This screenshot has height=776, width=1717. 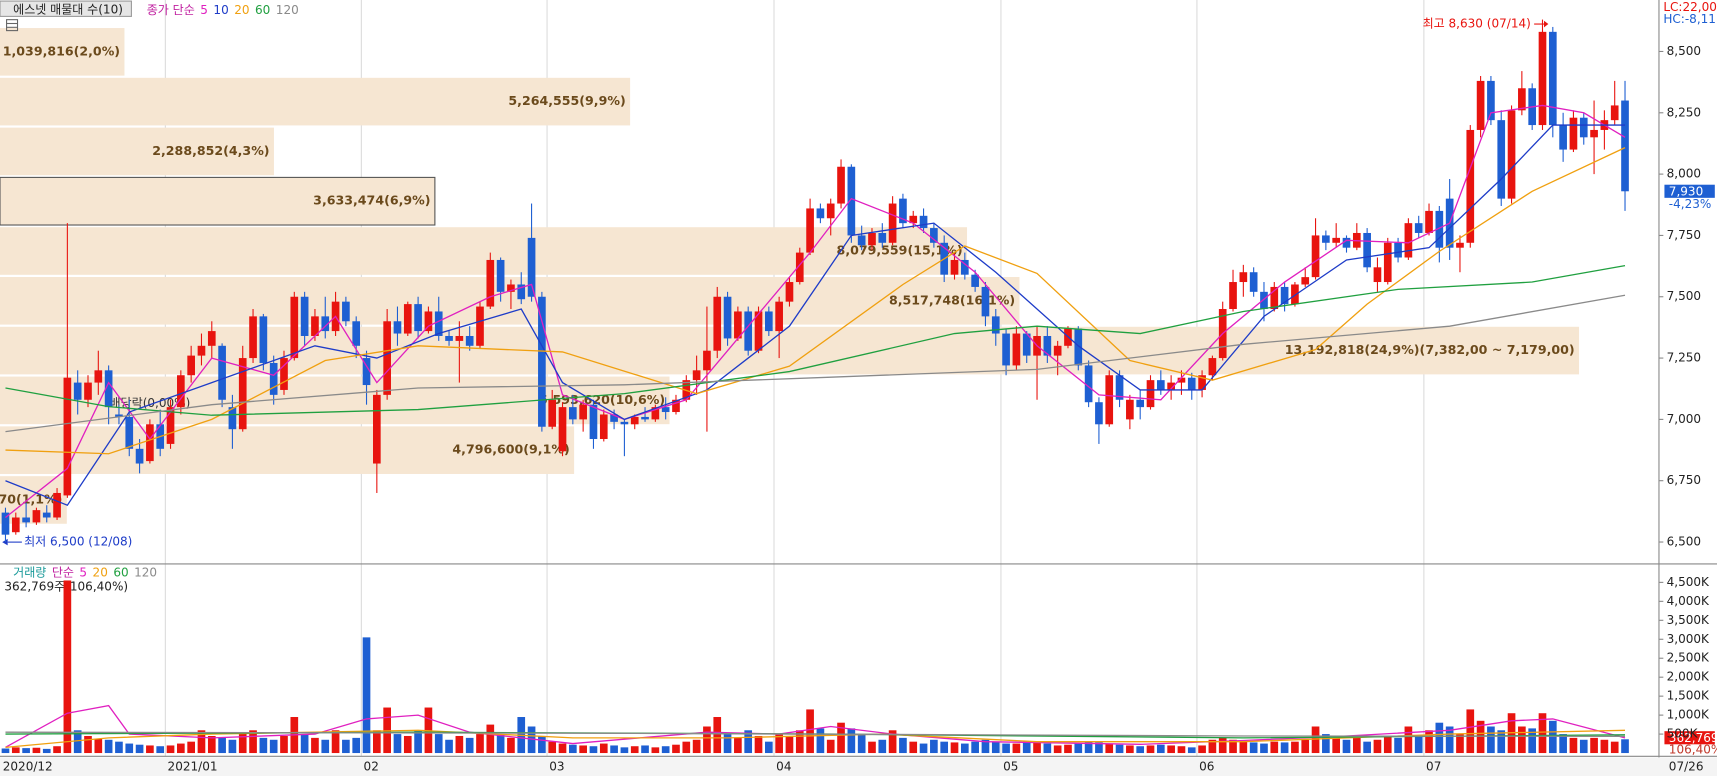 What do you see at coordinates (28, 767) in the screenshot?
I see `x-tick-label: 2020/12` at bounding box center [28, 767].